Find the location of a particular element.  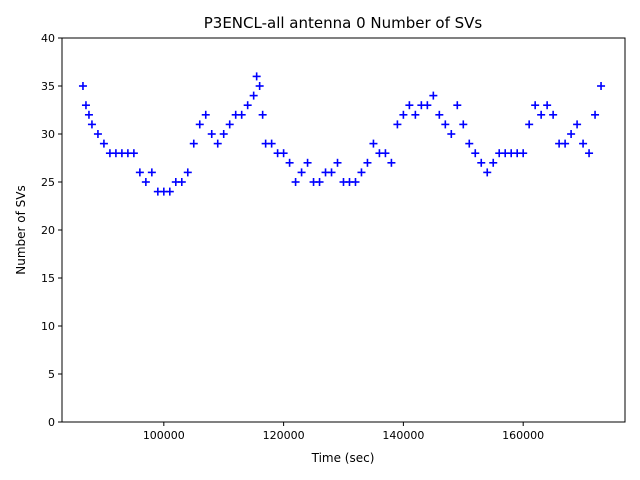

y-tick-label: 0 is located at coordinates (51, 422).